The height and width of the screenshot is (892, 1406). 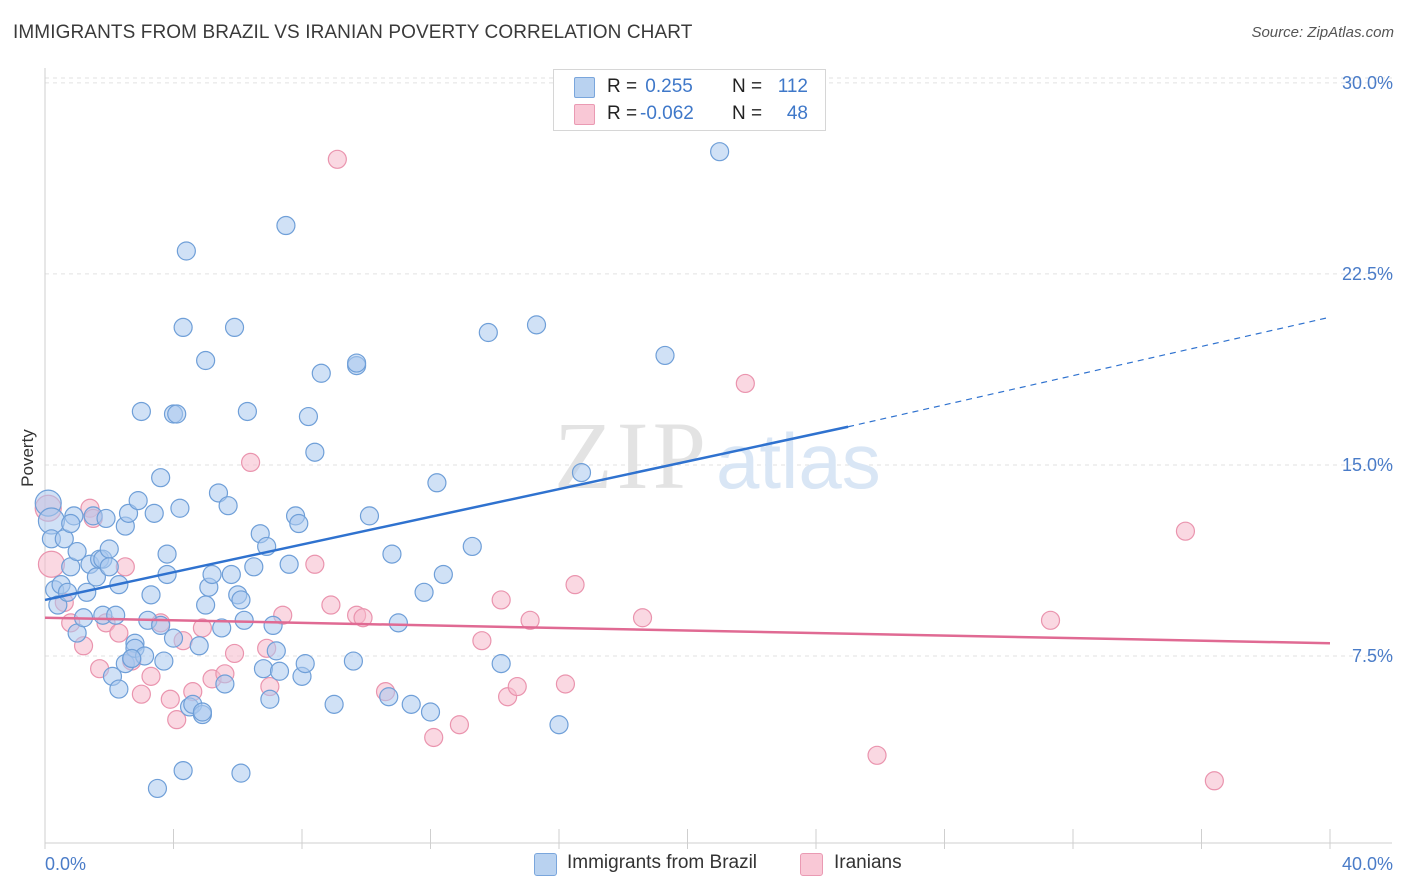 What do you see at coordinates (632, 455) in the screenshot?
I see `watermark-zip: ZIP` at bounding box center [632, 455].